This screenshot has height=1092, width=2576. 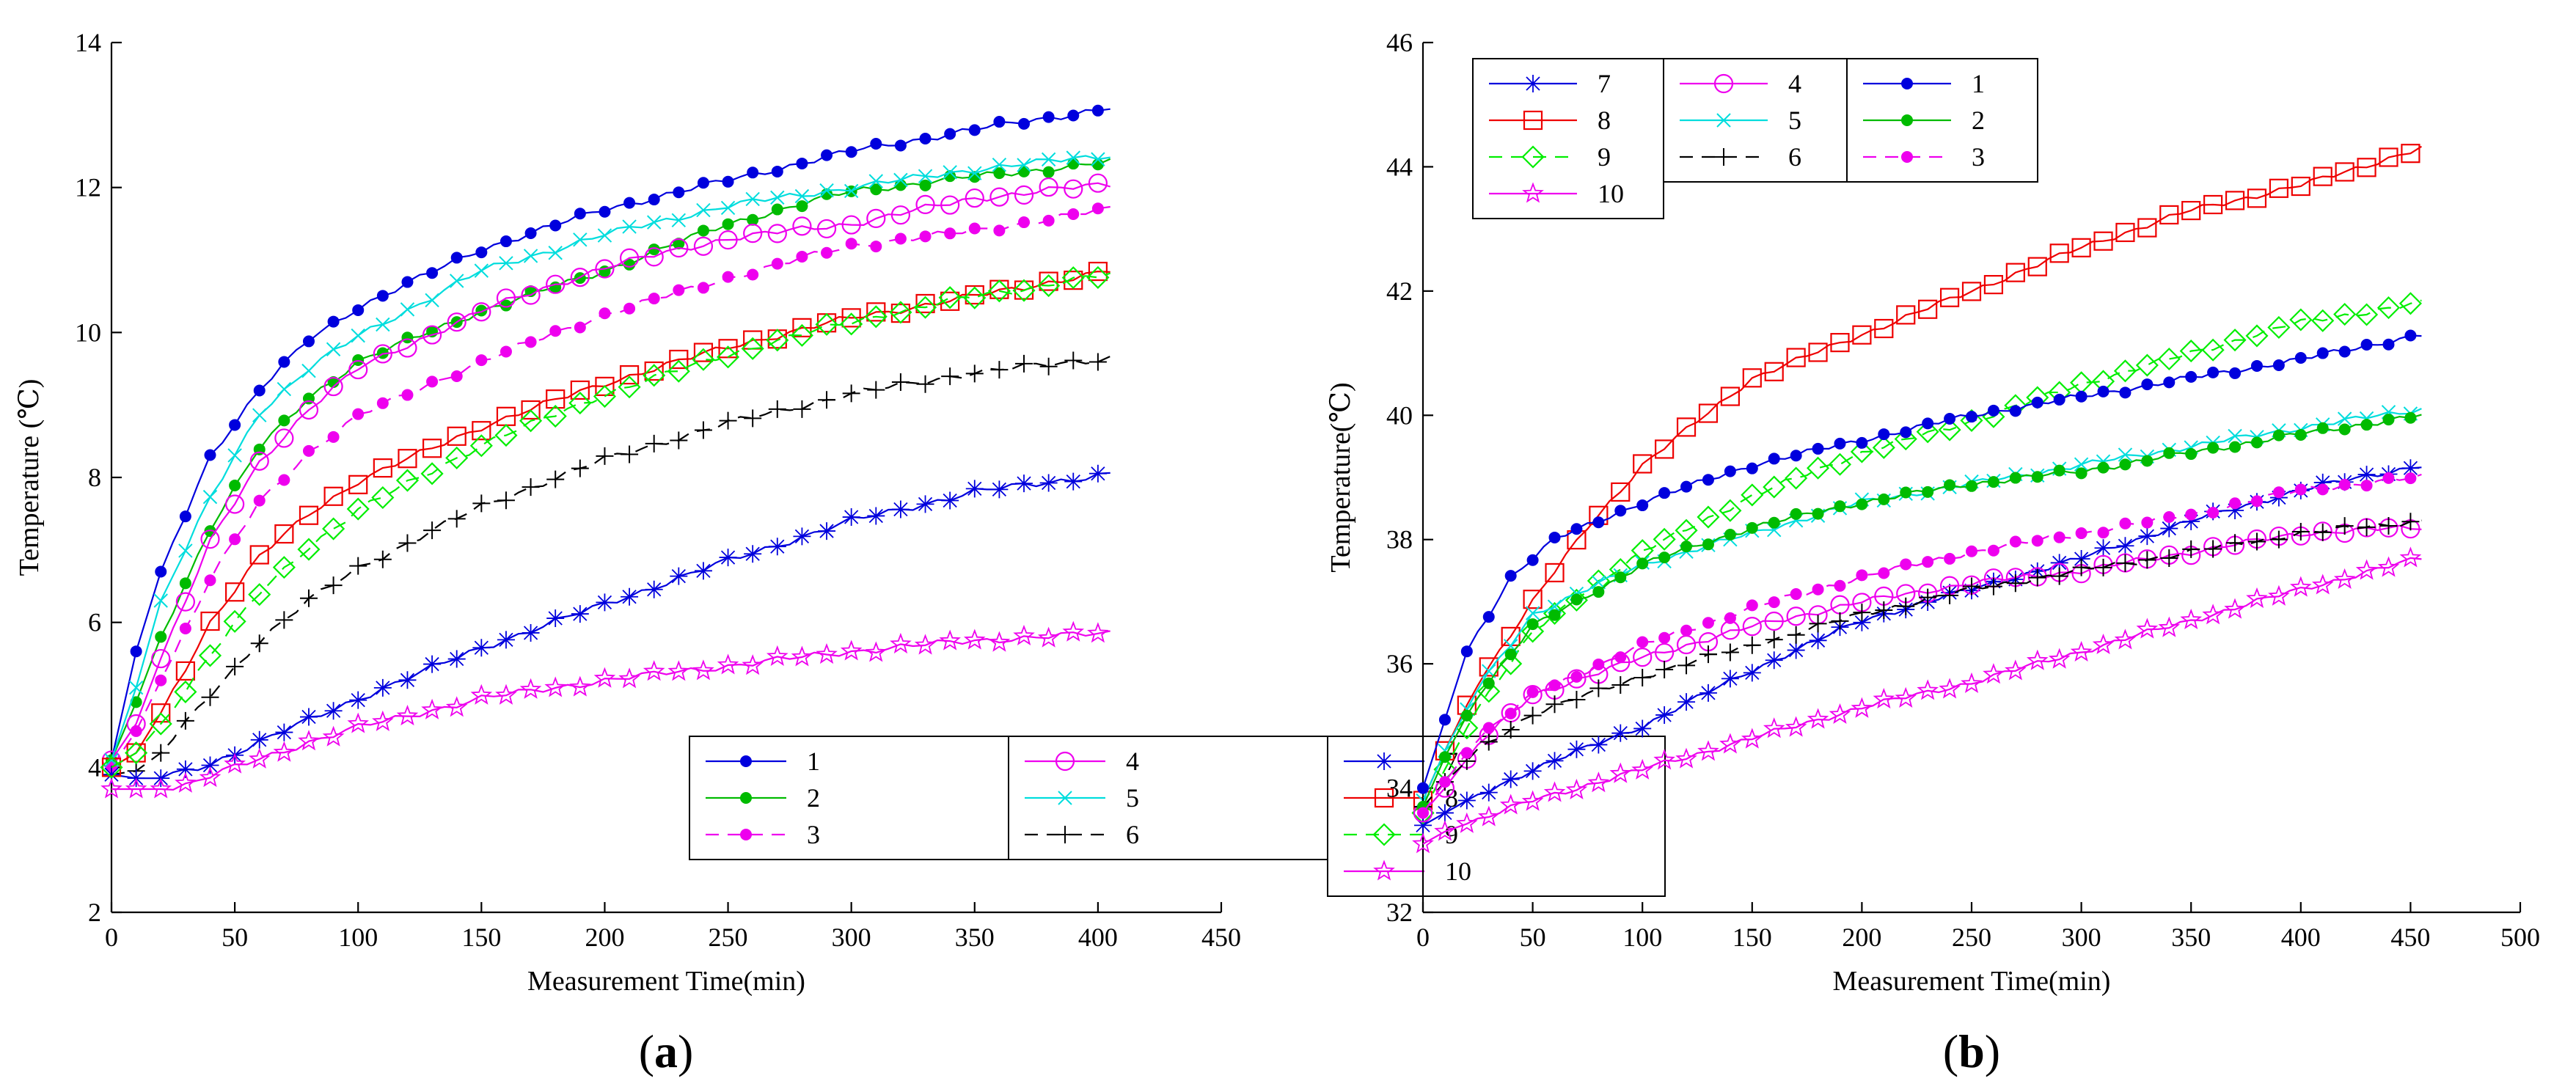 I want to click on x-tick-label: 350, so click(x=975, y=937).